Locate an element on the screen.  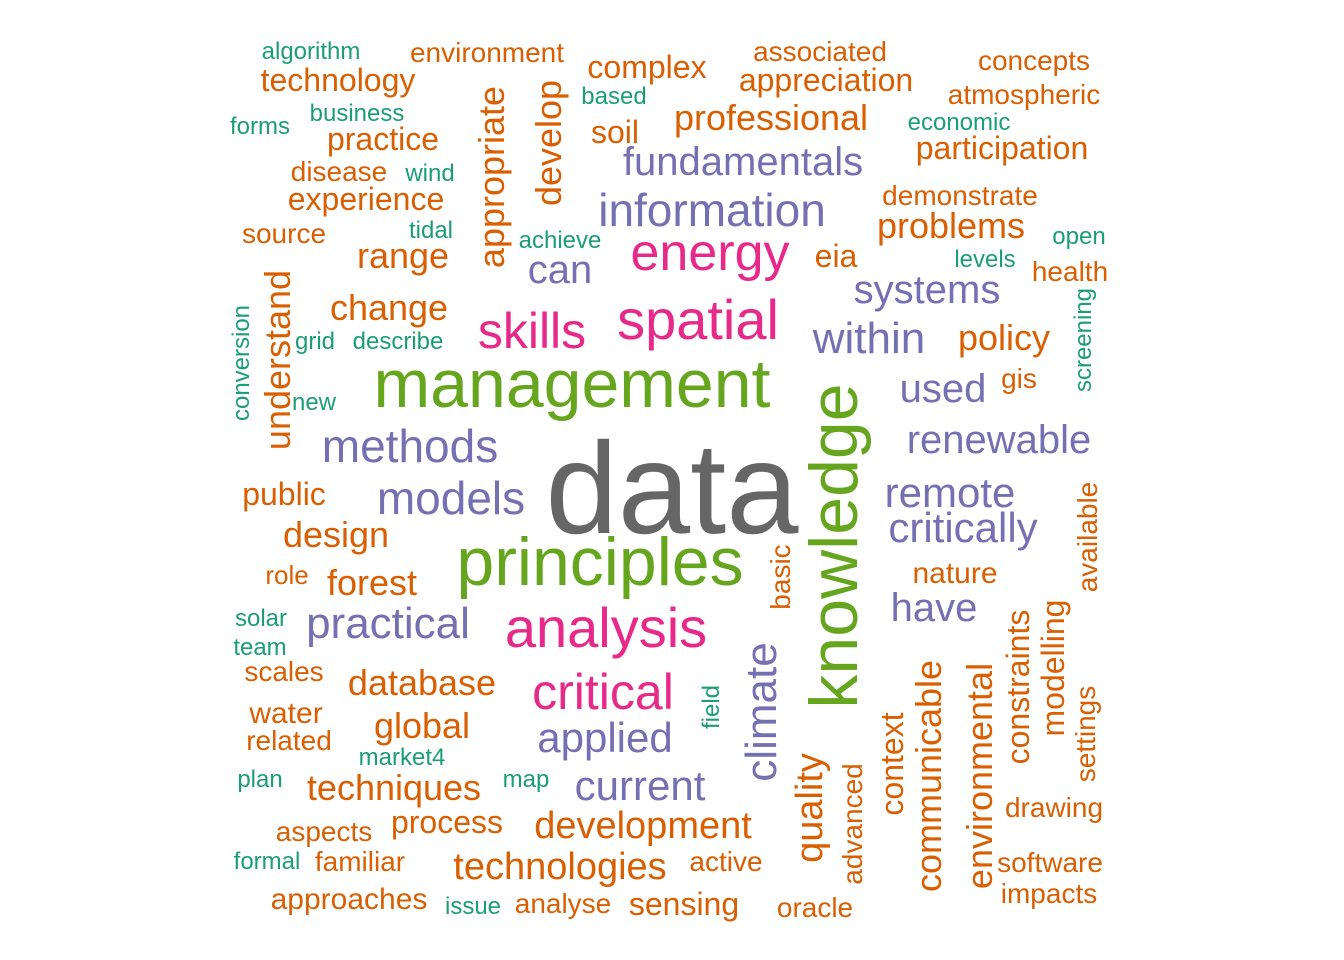
word-eia: eia is located at coordinates (836, 256).